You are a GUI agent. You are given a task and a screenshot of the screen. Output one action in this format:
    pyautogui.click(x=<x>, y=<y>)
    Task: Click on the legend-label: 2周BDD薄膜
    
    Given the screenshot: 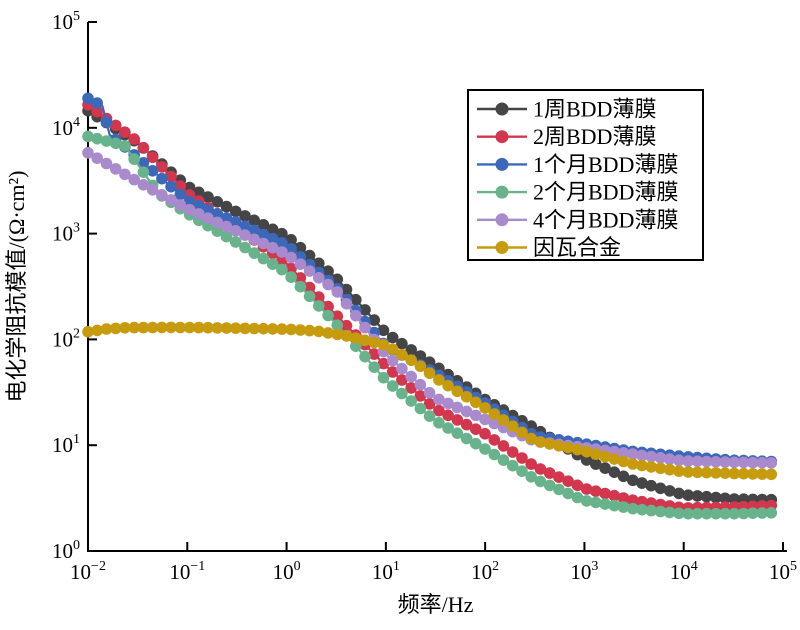 What is the action you would take?
    pyautogui.click(x=594, y=136)
    